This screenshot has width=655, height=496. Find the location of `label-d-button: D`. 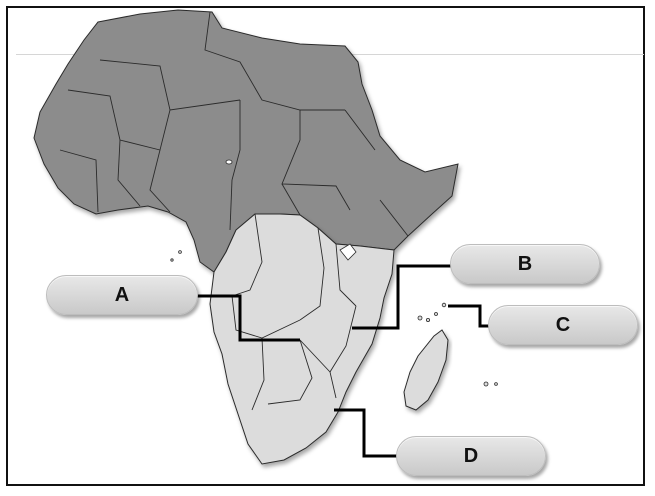

label-d-button: D is located at coordinates (471, 456).